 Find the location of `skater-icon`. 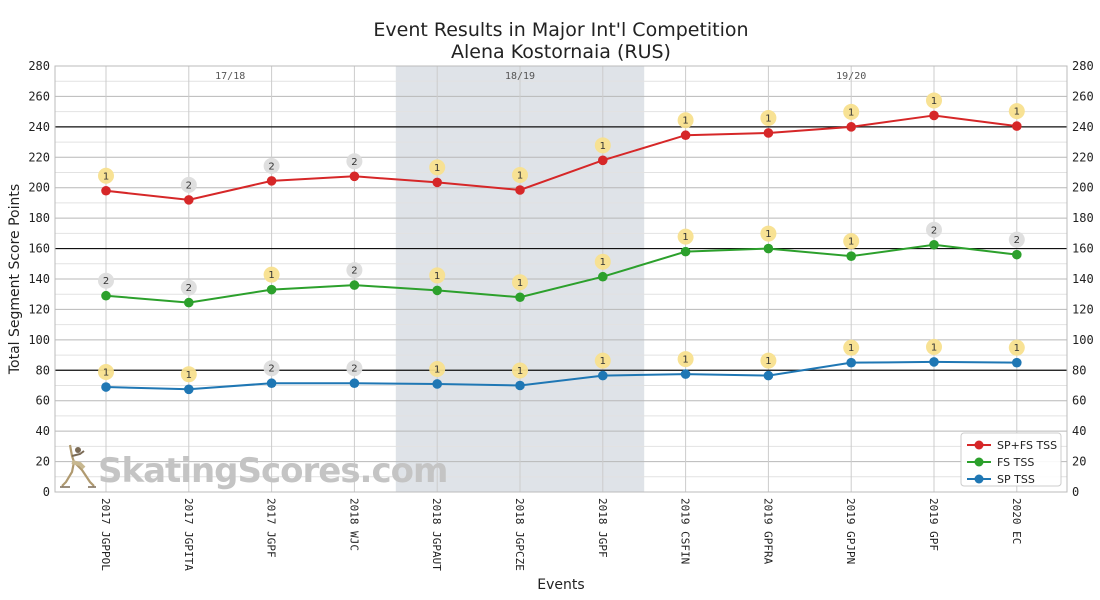

skater-icon is located at coordinates (78, 466).